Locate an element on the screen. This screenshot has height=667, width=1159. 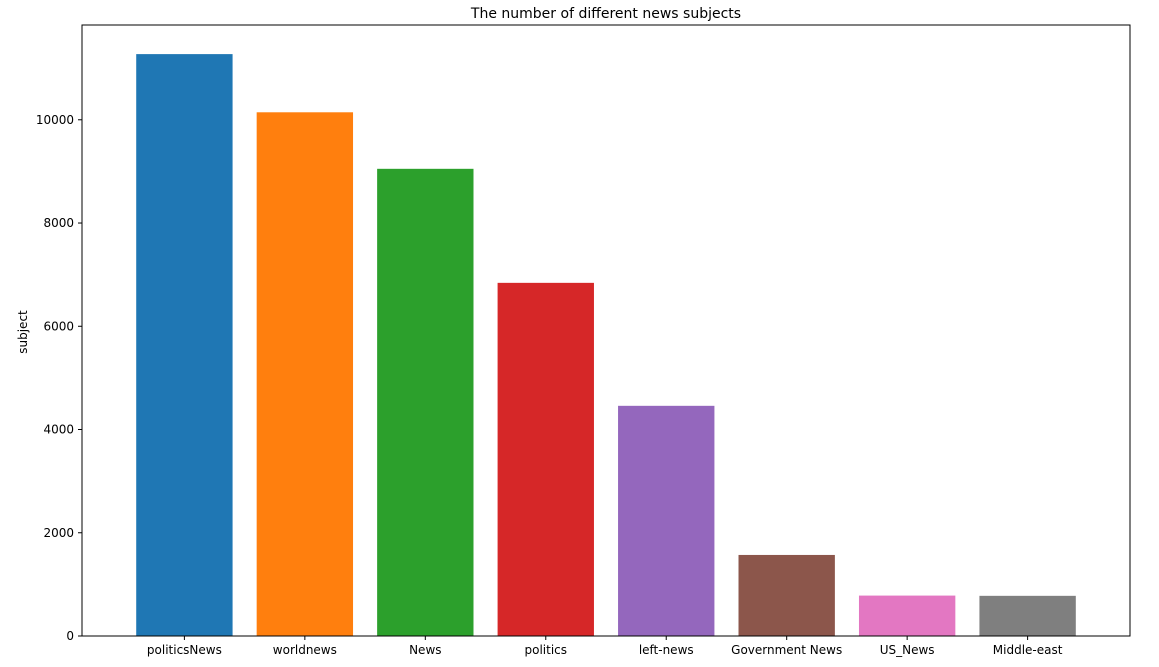
bar-politicsnews is located at coordinates (184, 345).